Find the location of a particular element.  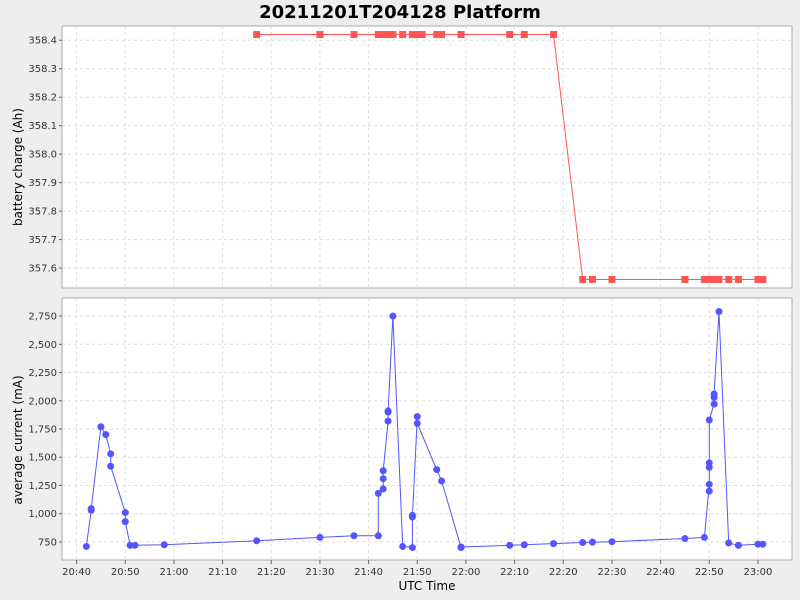

y-tick-label: 357.6 is located at coordinates (42, 269).